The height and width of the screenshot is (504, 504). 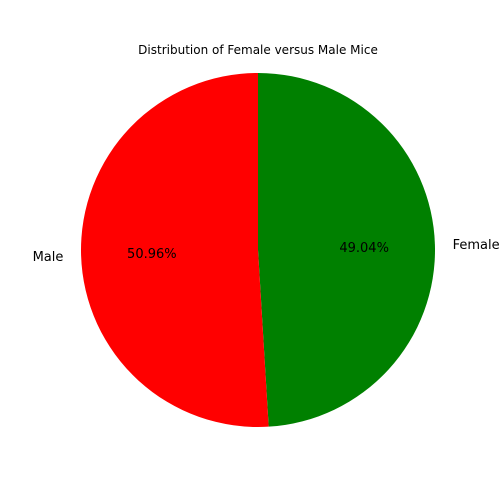 What do you see at coordinates (364, 248) in the screenshot?
I see `slice-percent-female: 49.04%` at bounding box center [364, 248].